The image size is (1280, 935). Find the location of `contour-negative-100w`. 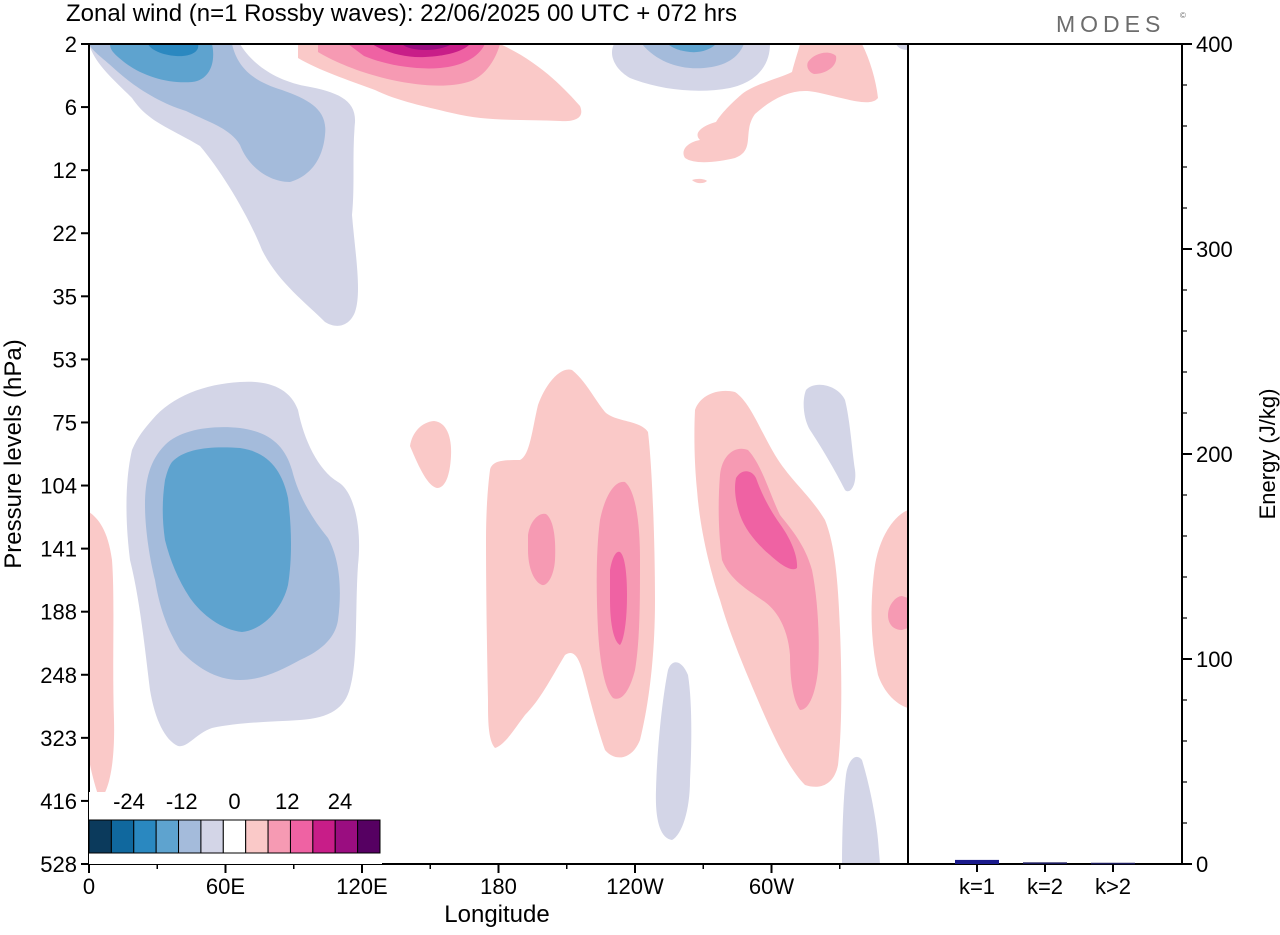

contour-negative-100w is located at coordinates (673, 751).